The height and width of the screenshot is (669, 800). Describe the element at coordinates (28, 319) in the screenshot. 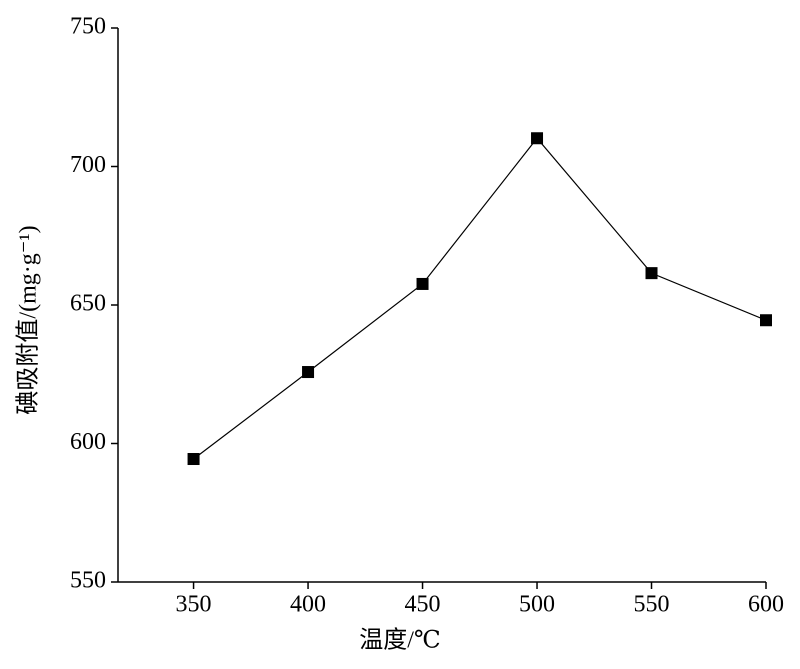

I see `y-axis-label: 碘吸附值/(mg·g⁻¹)` at that location.